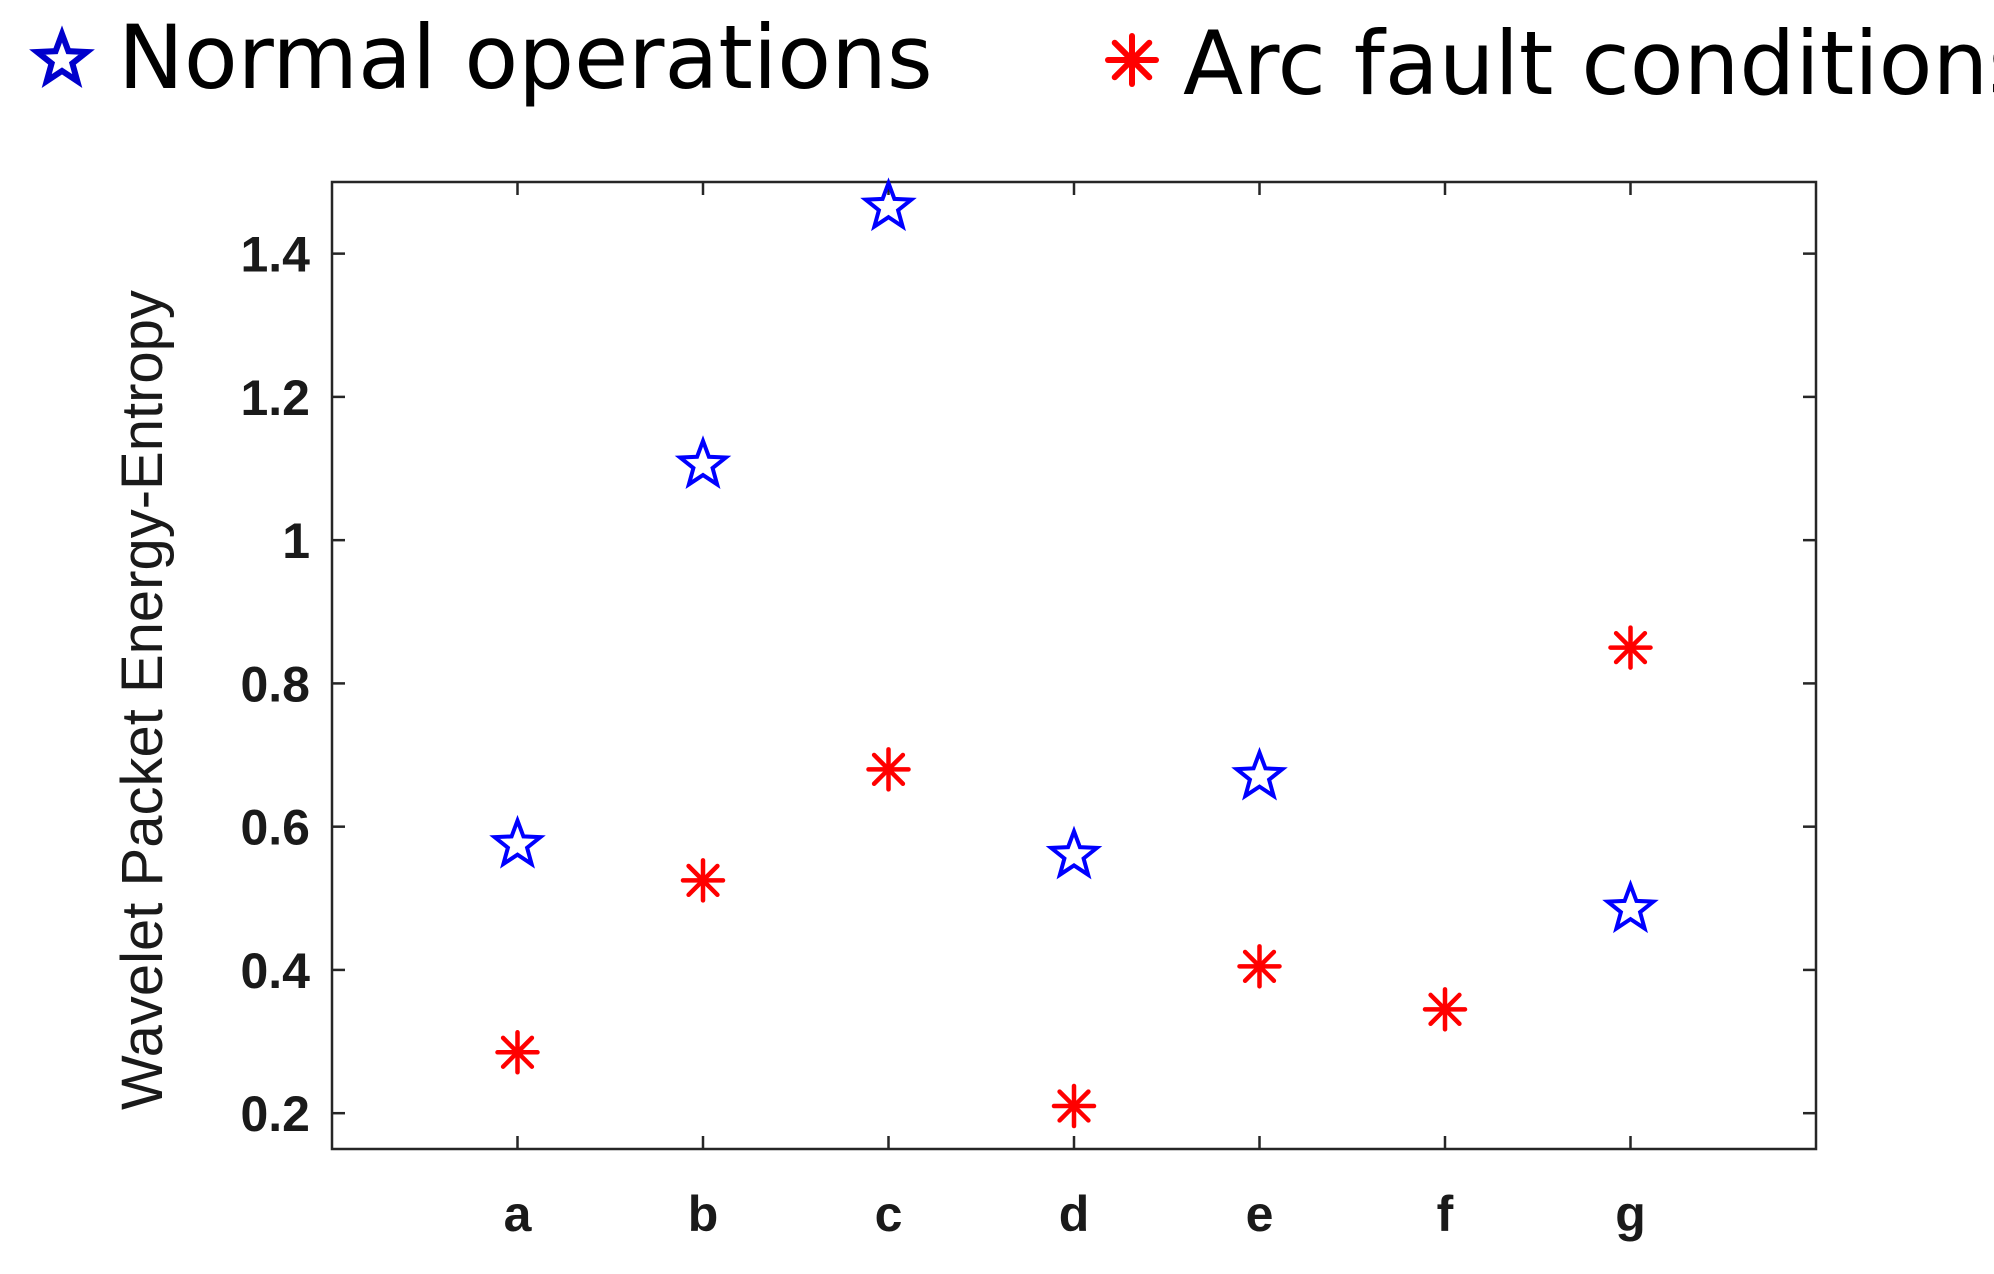  Describe the element at coordinates (275, 971) in the screenshot. I see `y-tick-label: 0.4` at that location.